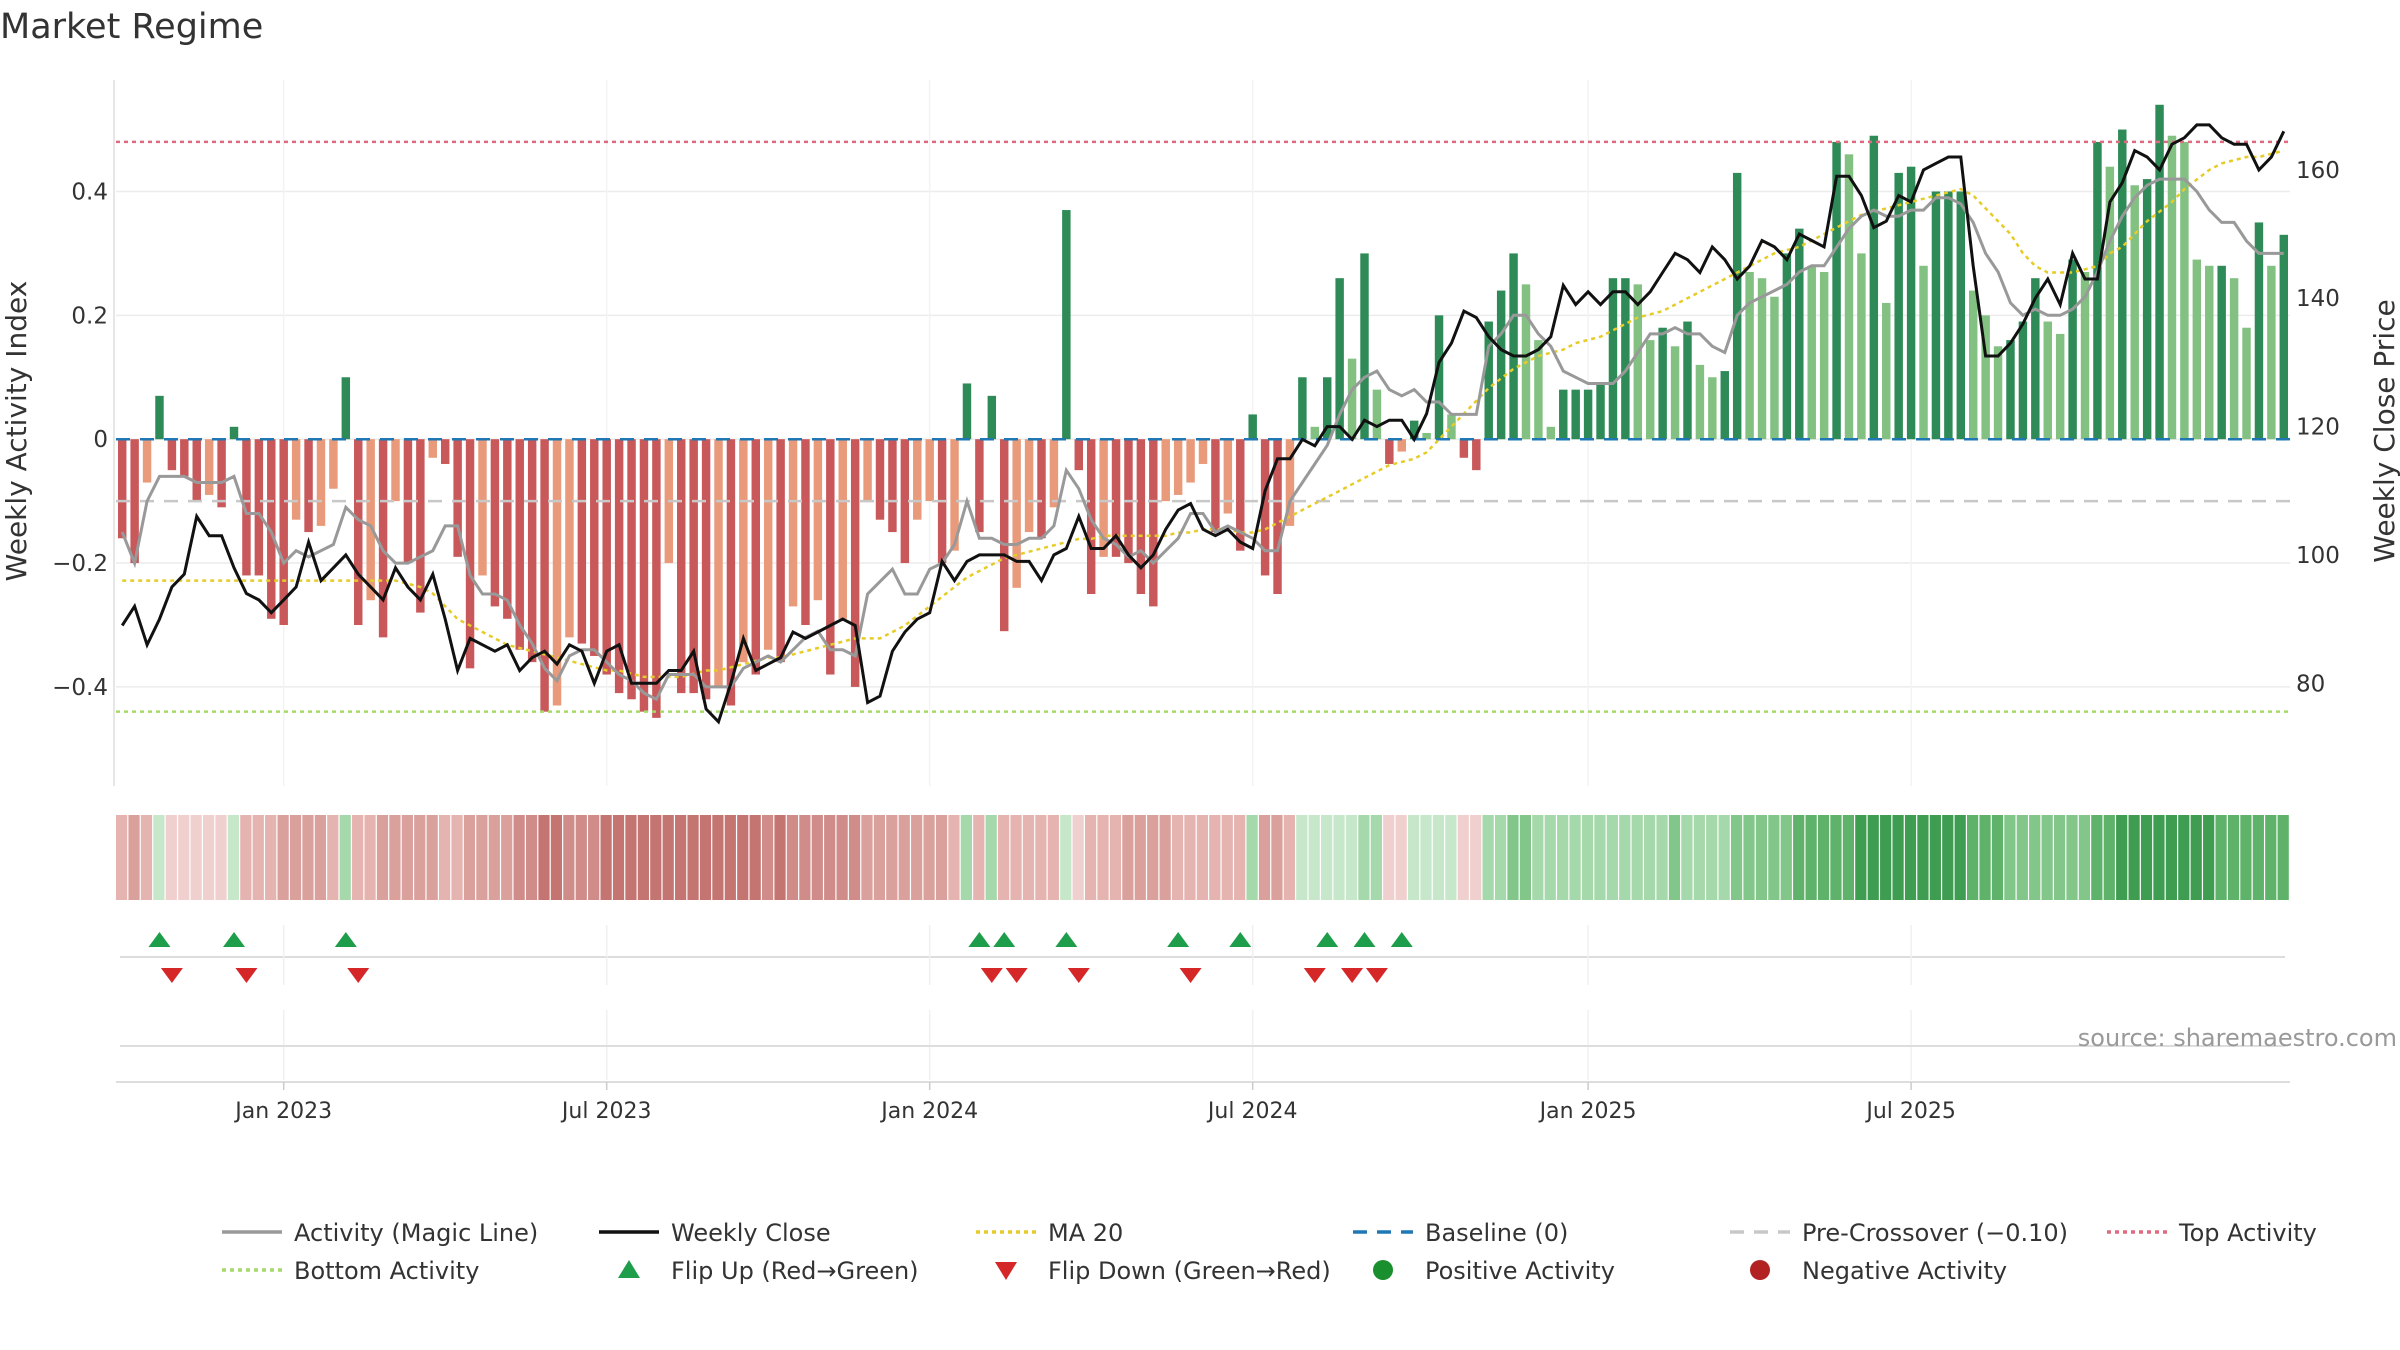  I want to click on regime-strip, so click(1202, 857).